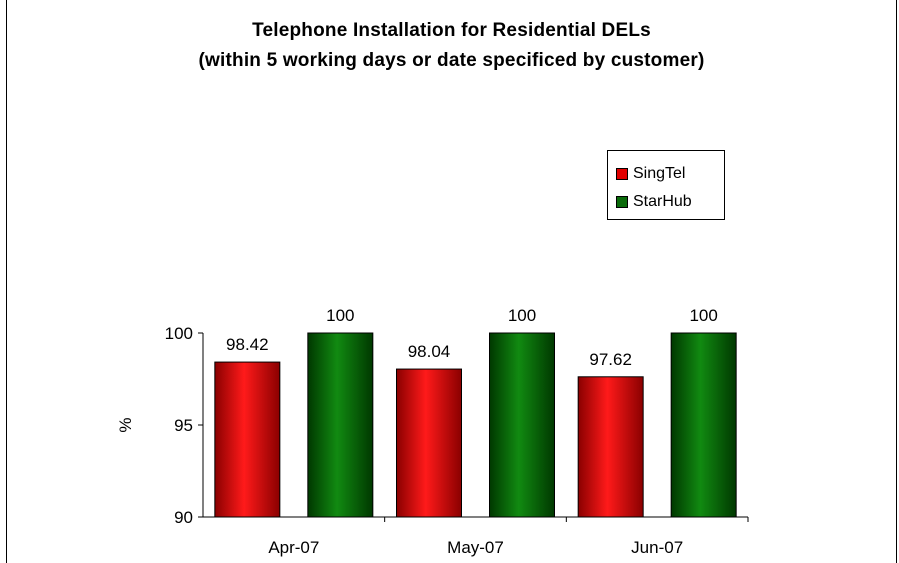  Describe the element at coordinates (125, 424) in the screenshot. I see `y-axis-label: %` at that location.